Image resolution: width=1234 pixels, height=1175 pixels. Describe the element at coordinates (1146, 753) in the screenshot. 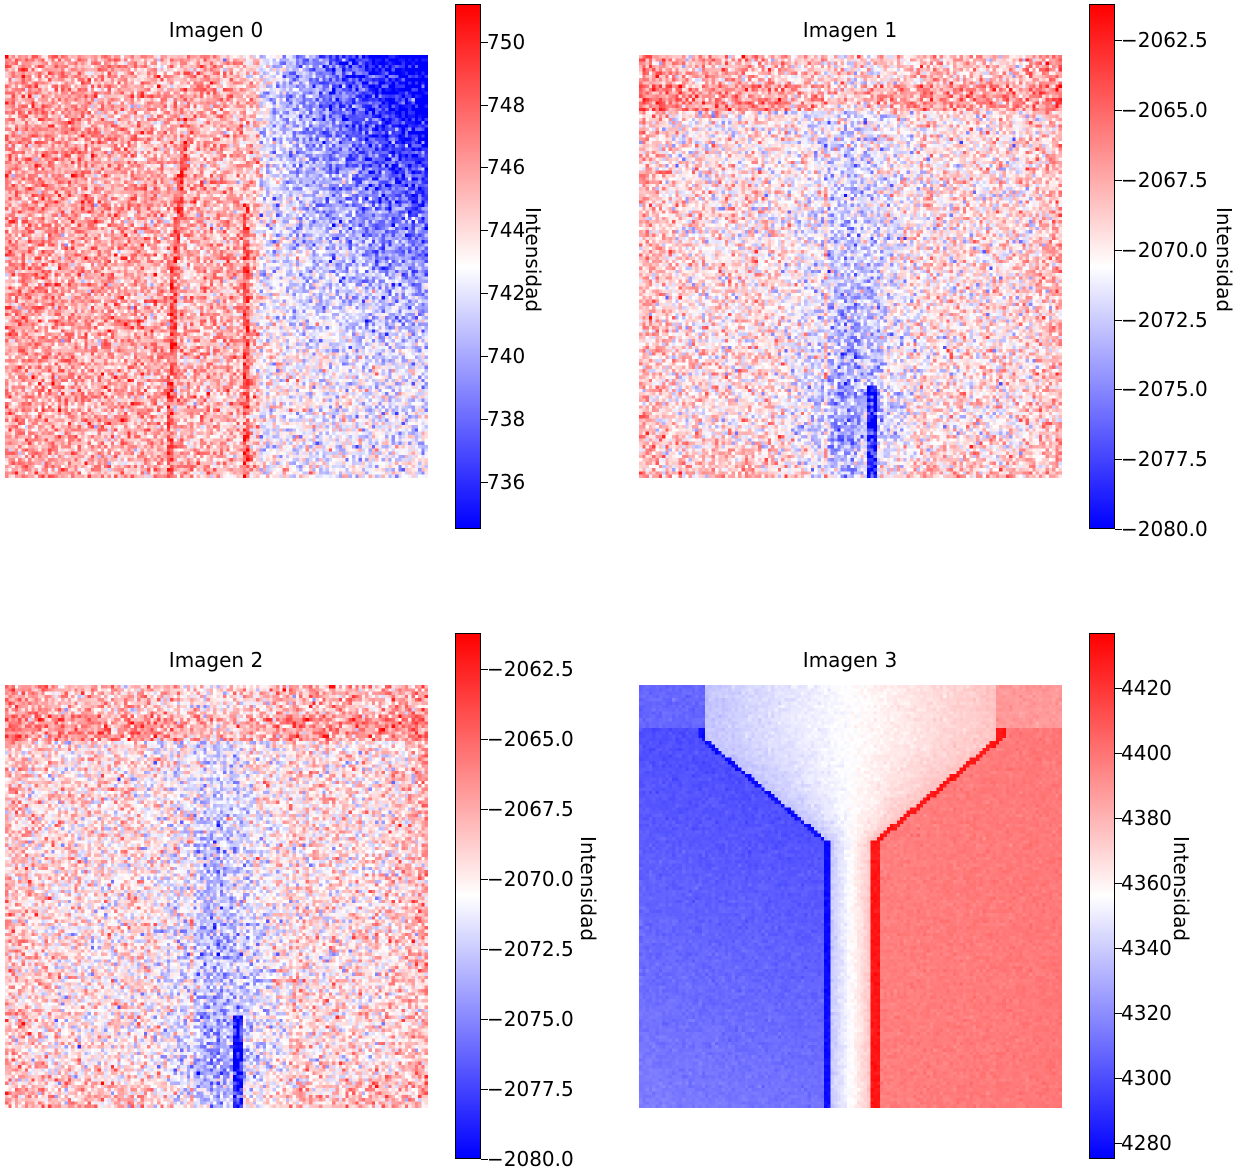

I see `colorbar-tick-label: 4400` at that location.